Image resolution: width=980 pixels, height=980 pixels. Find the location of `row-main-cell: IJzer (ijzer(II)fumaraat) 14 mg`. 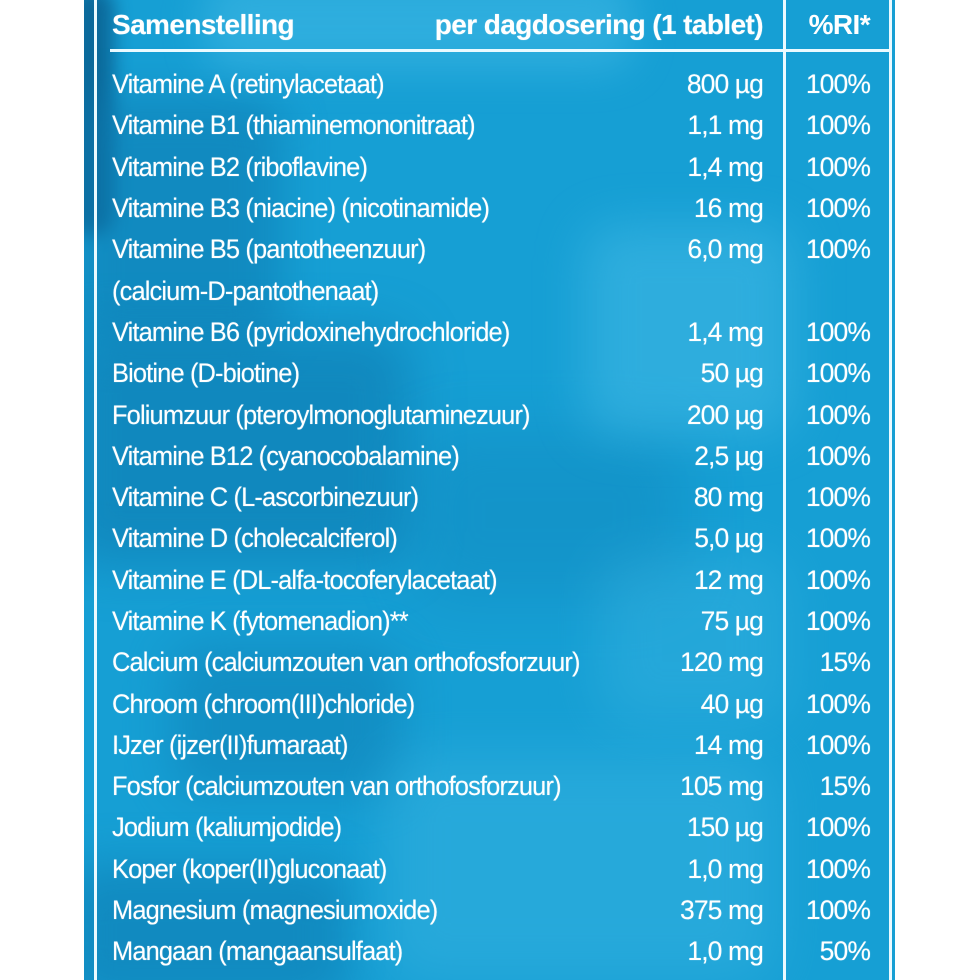

row-main-cell: IJzer (ijzer(II)fumaraat) 14 mg is located at coordinates (433, 745).